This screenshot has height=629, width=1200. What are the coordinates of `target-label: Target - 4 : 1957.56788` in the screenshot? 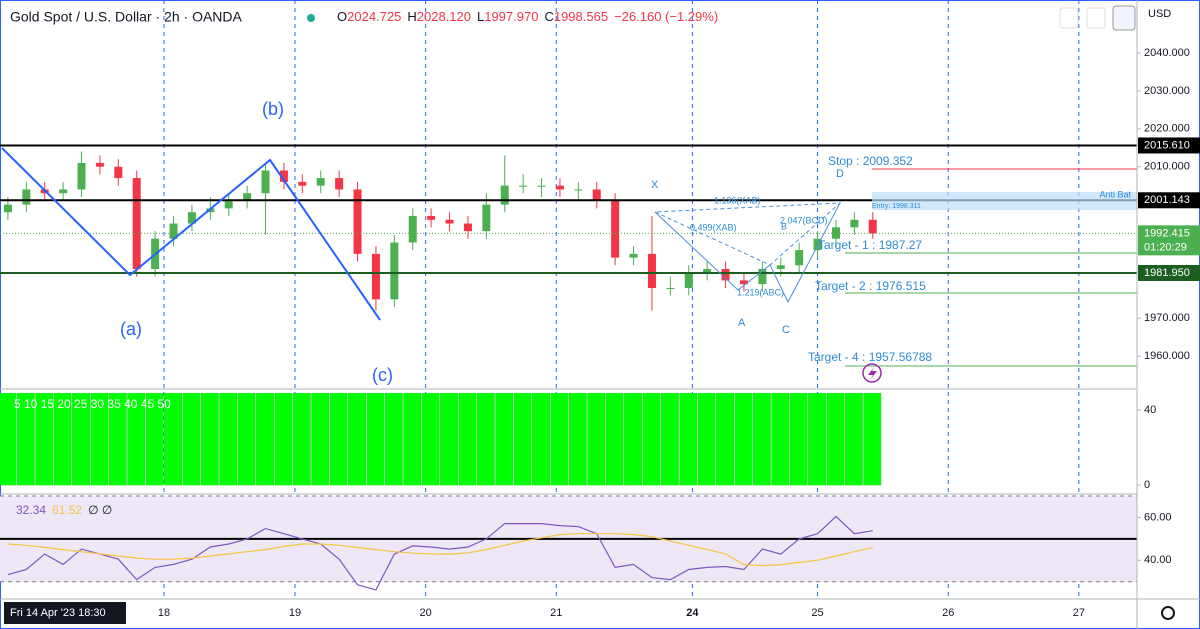 It's located at (870, 357).